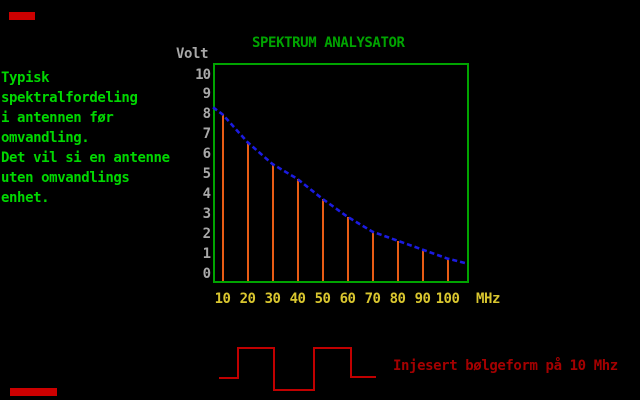 This screenshot has width=640, height=400. Describe the element at coordinates (45, 138) in the screenshot. I see `description-line: omvandling.` at that location.